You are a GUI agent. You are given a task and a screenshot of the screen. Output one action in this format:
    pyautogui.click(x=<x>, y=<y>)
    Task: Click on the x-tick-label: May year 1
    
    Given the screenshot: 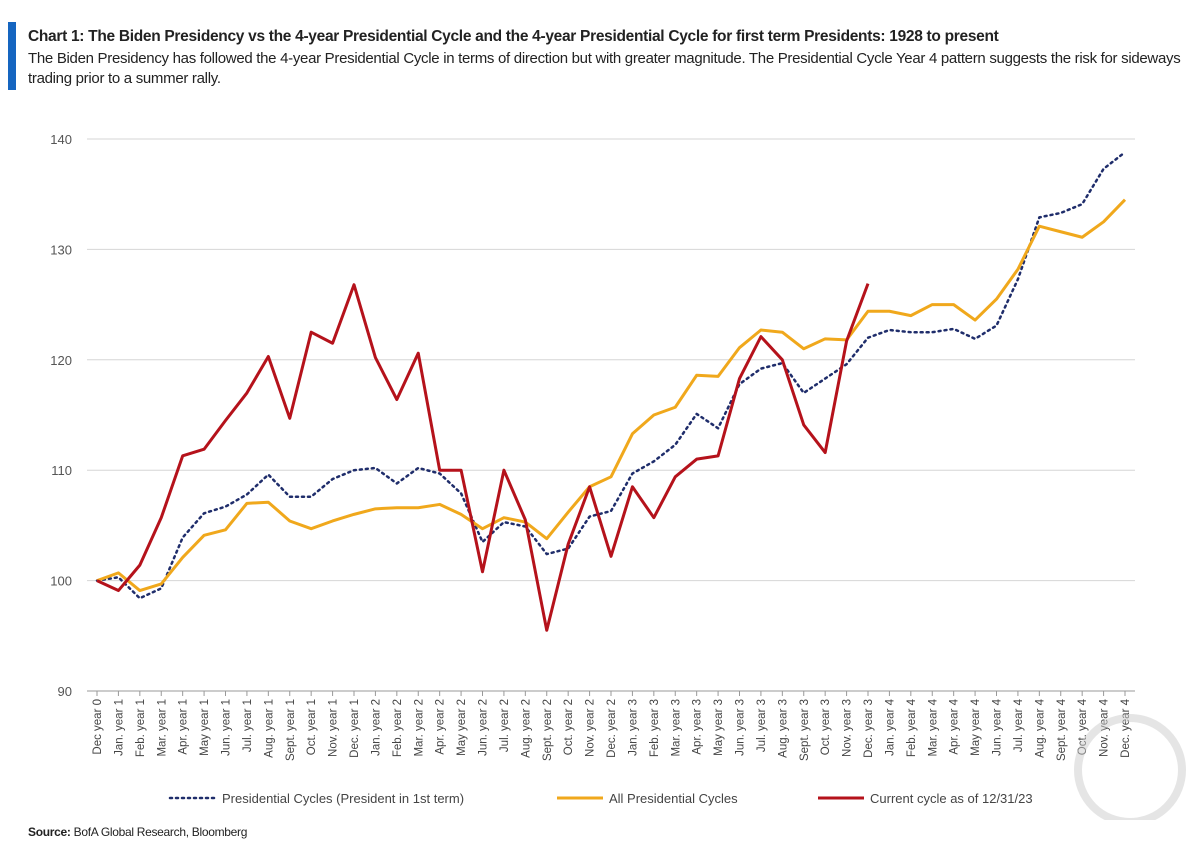 What is the action you would take?
    pyautogui.click(x=205, y=727)
    